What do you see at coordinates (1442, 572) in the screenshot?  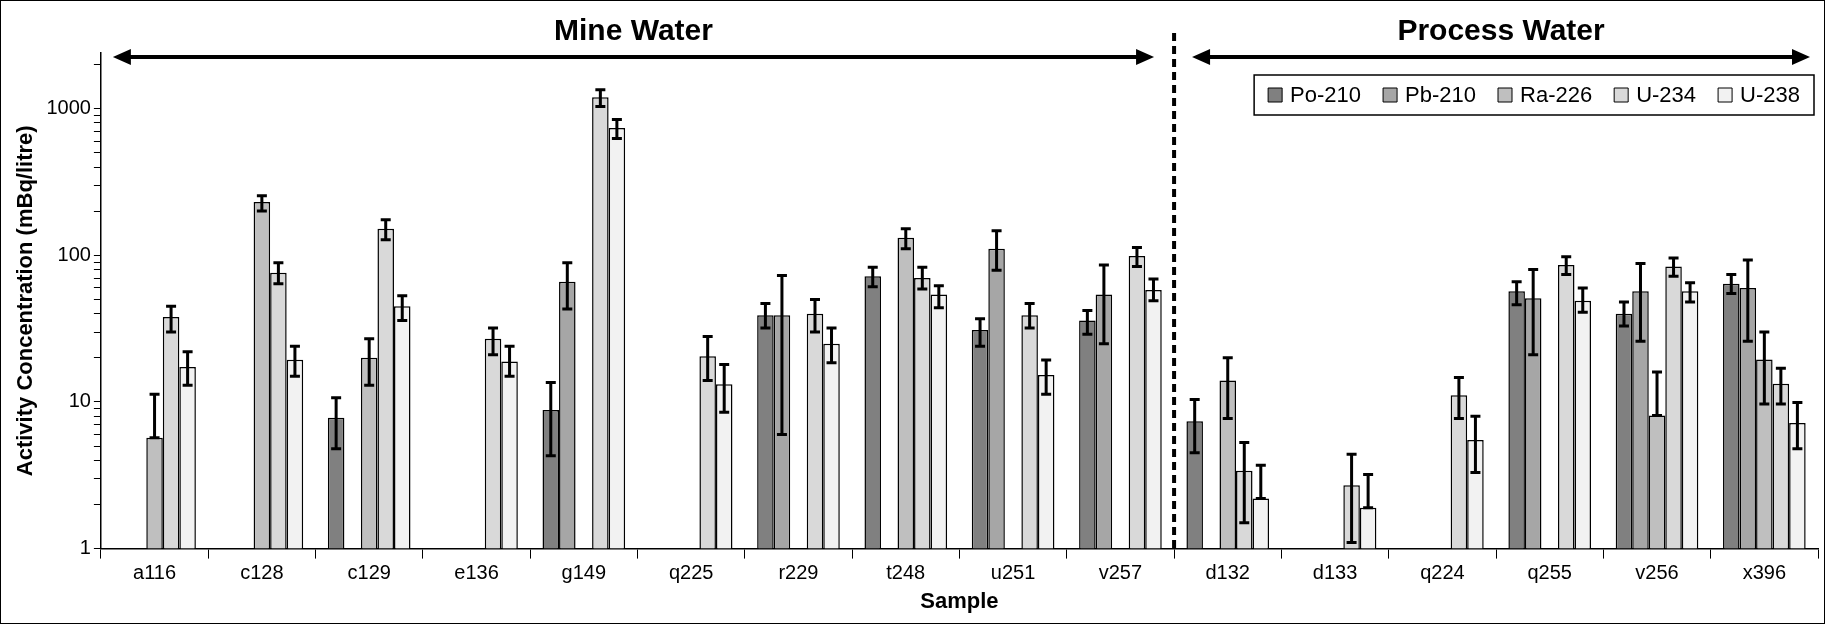 I see `x-tick-label: q224` at bounding box center [1442, 572].